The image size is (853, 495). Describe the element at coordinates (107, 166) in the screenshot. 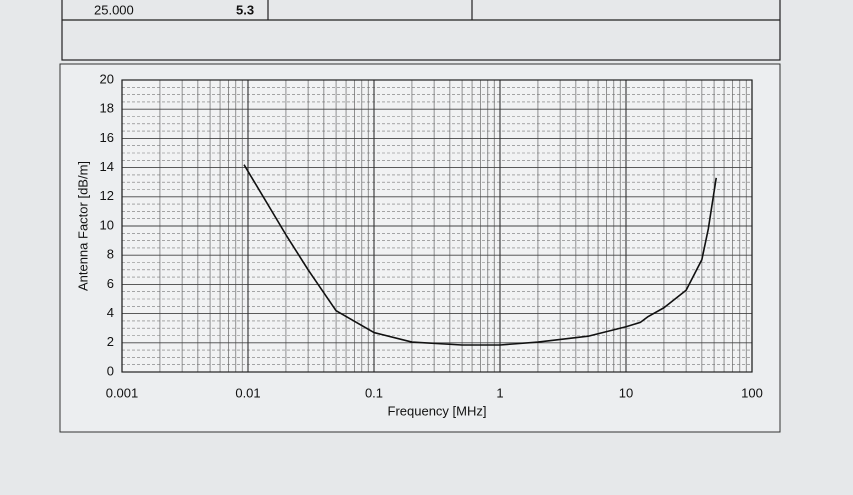

I see `y-tick-label: 14` at that location.